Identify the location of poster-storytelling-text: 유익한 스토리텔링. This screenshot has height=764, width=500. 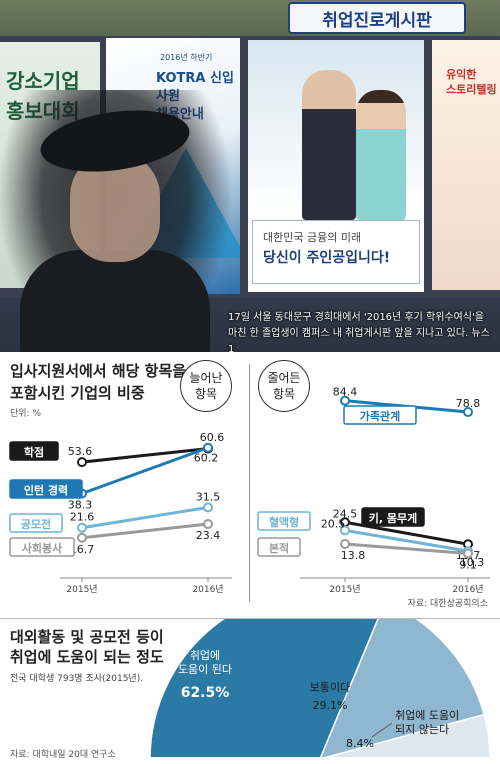
(471, 82).